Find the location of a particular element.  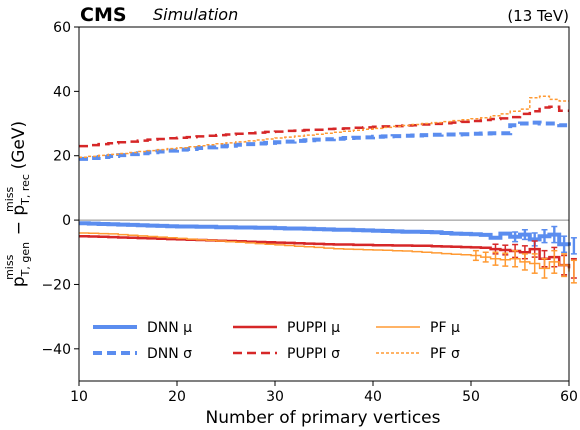

y-tick-label-4: 40 is located at coordinates (62, 92).